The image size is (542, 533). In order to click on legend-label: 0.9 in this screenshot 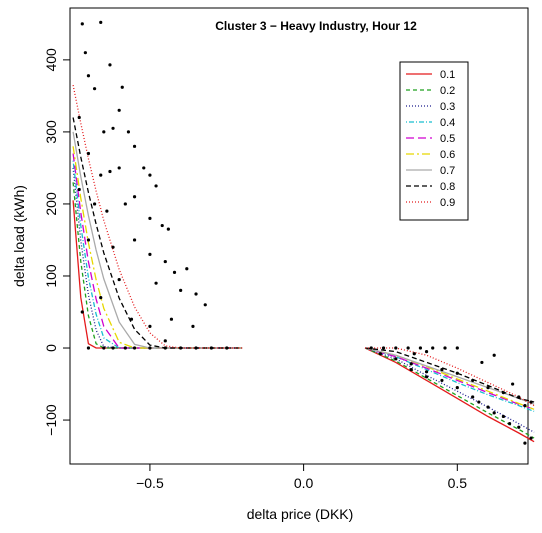, I will do `click(447, 203)`.